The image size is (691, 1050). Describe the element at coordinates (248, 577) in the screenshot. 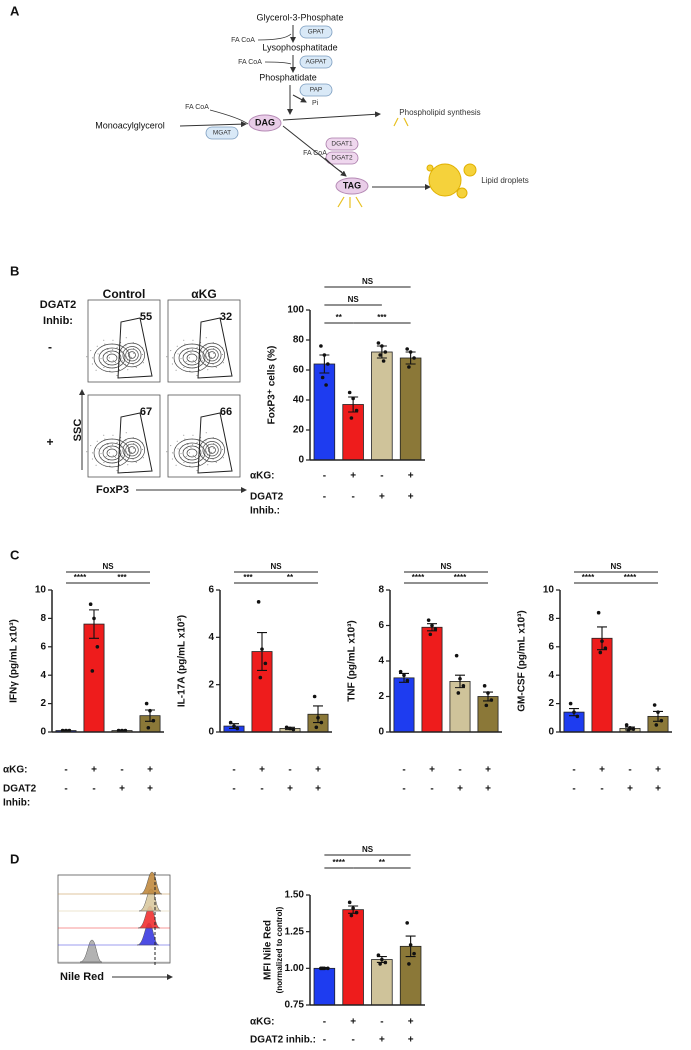

I see `significance-label: ***` at that location.